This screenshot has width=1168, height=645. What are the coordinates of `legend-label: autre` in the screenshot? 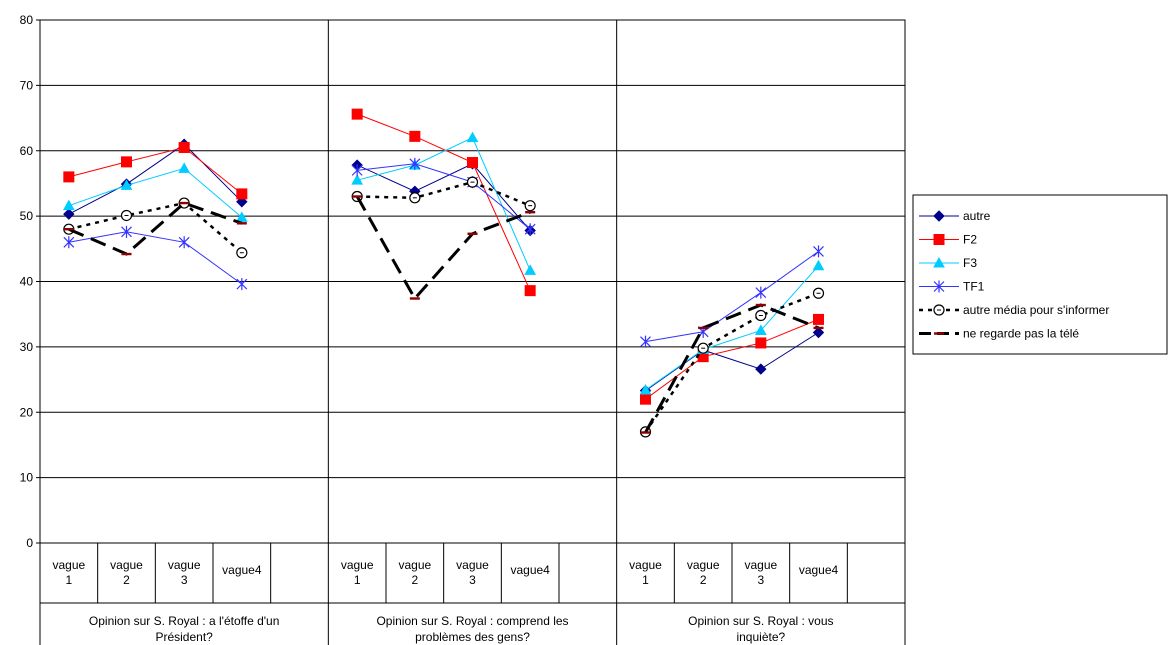 It's located at (977, 216).